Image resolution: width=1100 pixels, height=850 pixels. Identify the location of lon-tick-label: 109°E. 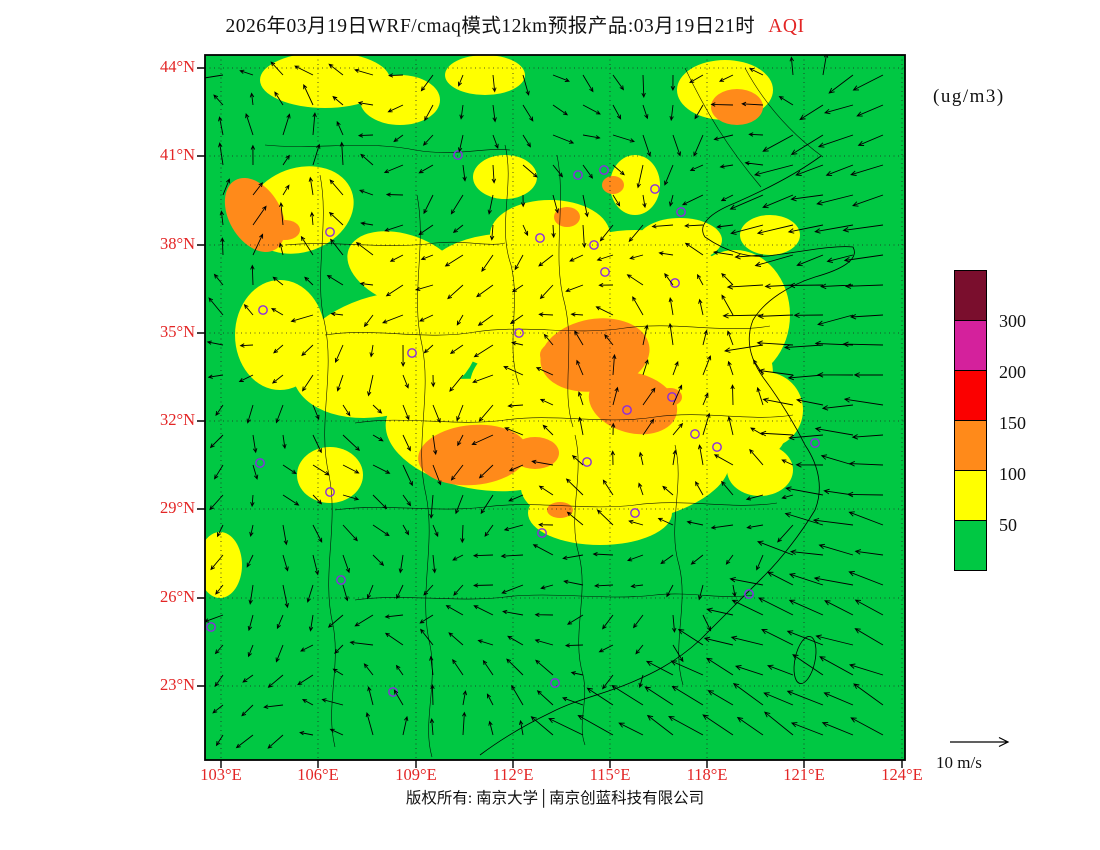
(416, 774).